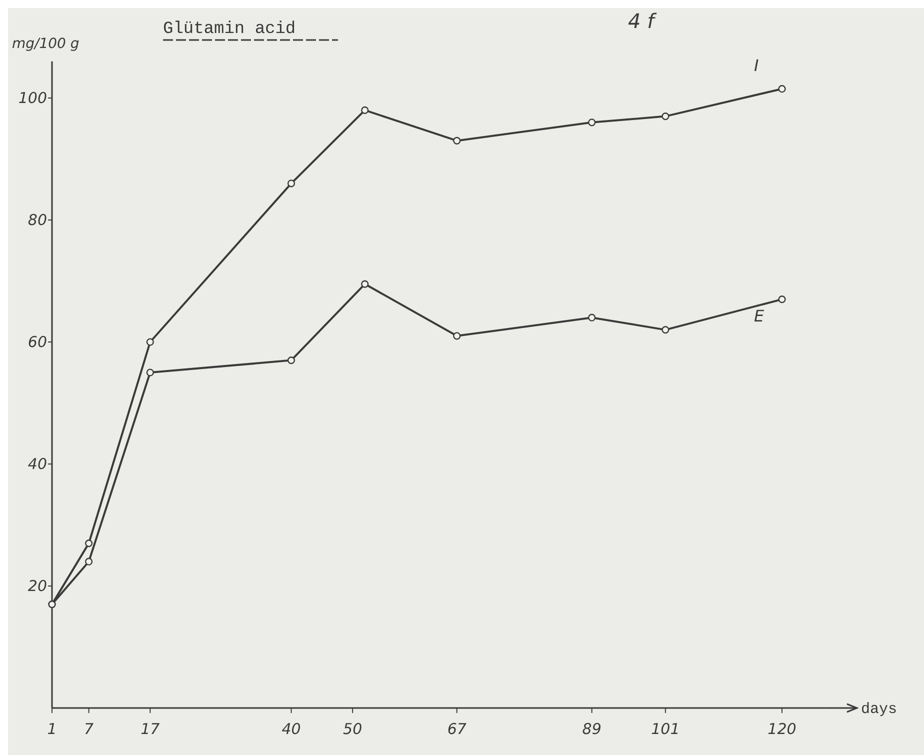 This screenshot has width=924, height=755. Describe the element at coordinates (89, 729) in the screenshot. I see `x-tick-label: 7` at that location.